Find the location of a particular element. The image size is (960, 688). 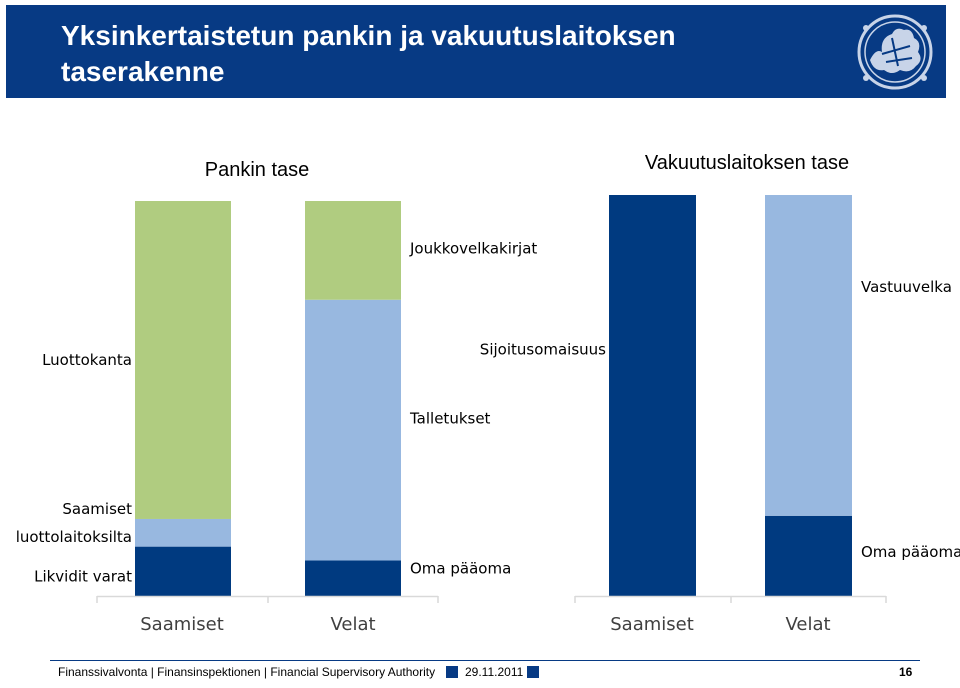

segment-label-0-6: Oma pääoma is located at coordinates (460, 568).